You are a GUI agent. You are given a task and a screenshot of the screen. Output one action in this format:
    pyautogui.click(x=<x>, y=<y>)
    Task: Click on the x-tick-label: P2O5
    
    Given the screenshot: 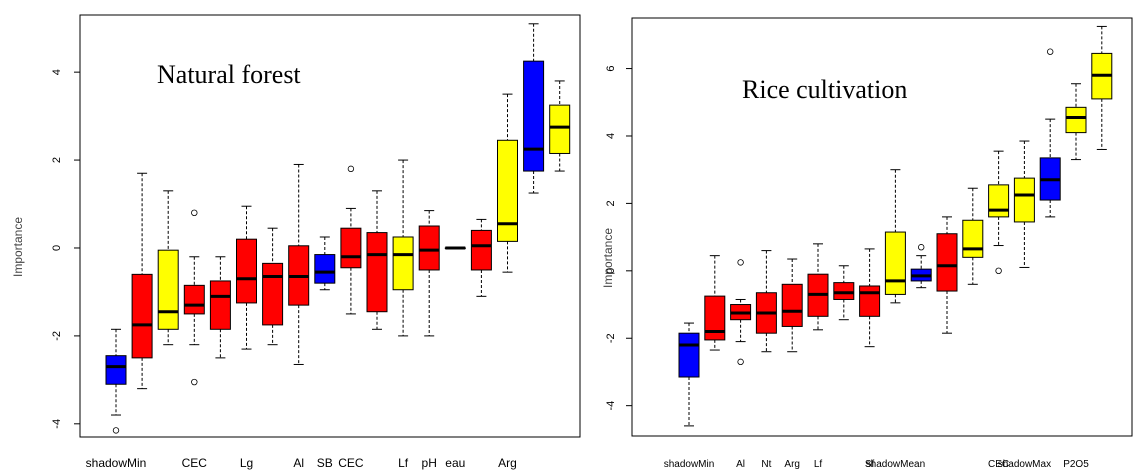 What is the action you would take?
    pyautogui.click(x=1076, y=464)
    